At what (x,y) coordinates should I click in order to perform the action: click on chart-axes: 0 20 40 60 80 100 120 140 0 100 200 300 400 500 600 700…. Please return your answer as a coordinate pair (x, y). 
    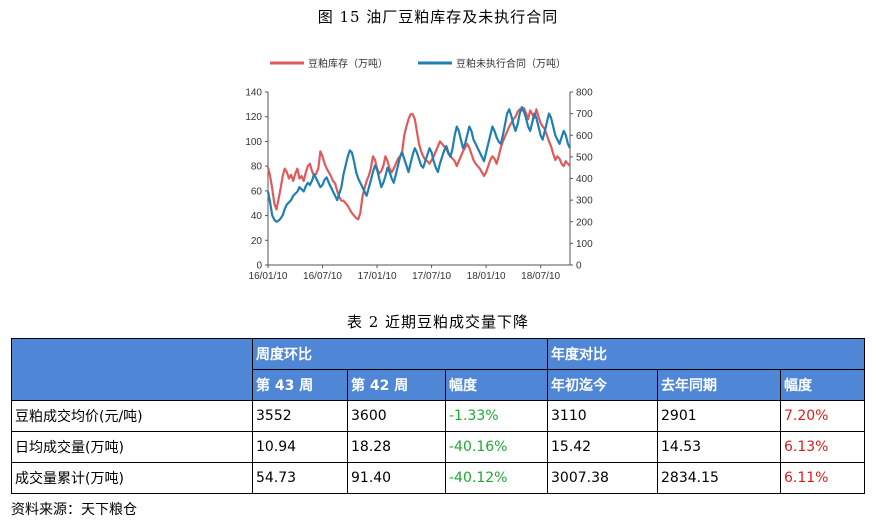
    Looking at the image, I should click on (419, 185).